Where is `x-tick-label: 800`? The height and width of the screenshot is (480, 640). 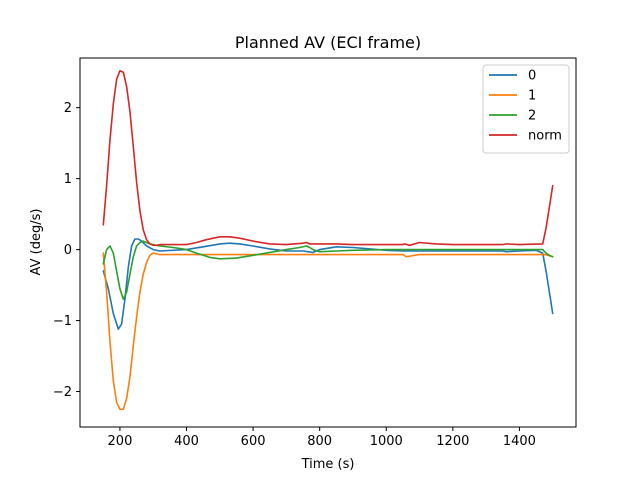
x-tick-label: 800 is located at coordinates (319, 441).